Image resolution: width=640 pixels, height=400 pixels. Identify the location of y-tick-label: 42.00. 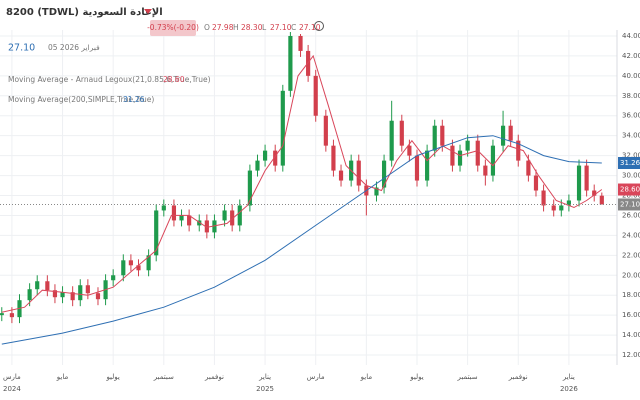
(631, 56).